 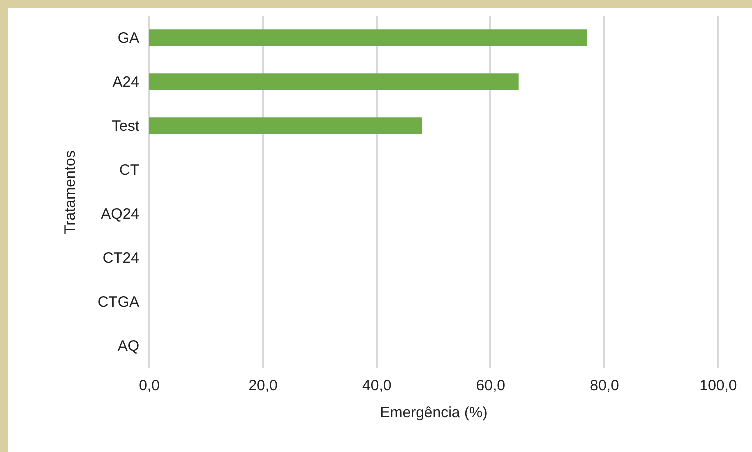 I want to click on y-tick-label: AQ24, so click(x=120, y=214).